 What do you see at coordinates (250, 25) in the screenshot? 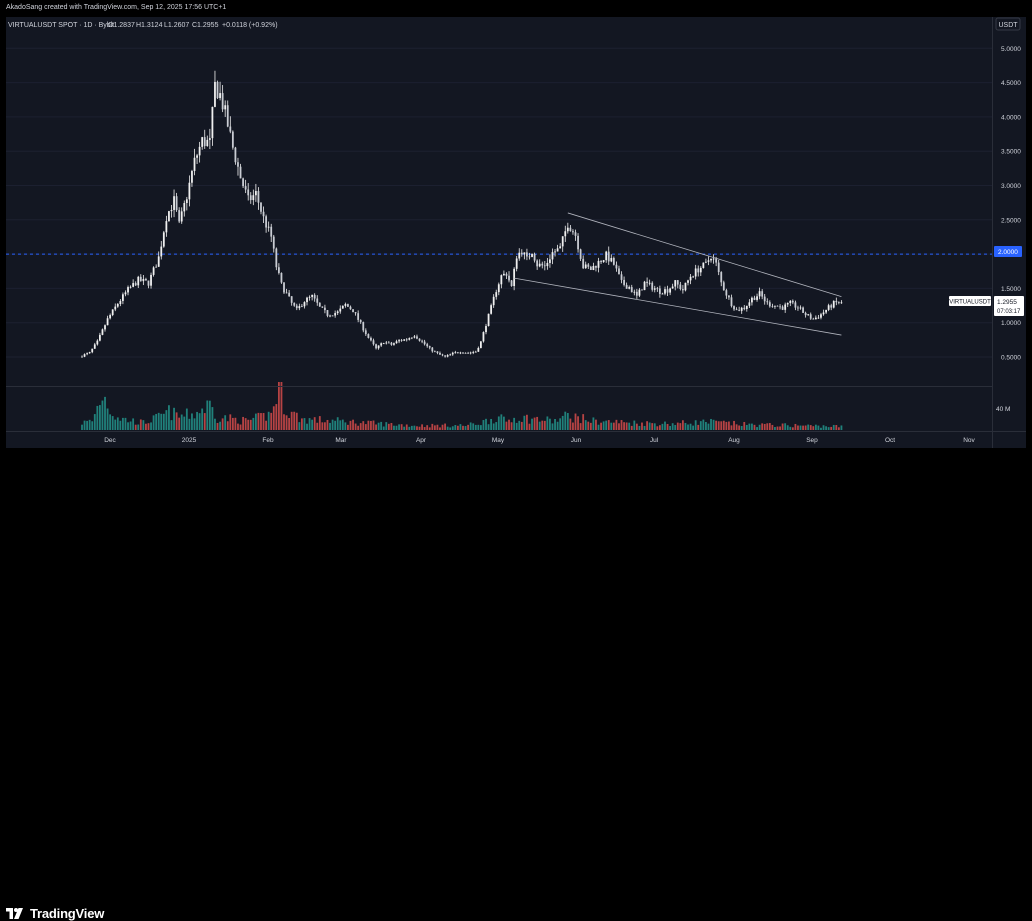
I see `ohlc-change: +0.0118 (+0.92%)` at bounding box center [250, 25].